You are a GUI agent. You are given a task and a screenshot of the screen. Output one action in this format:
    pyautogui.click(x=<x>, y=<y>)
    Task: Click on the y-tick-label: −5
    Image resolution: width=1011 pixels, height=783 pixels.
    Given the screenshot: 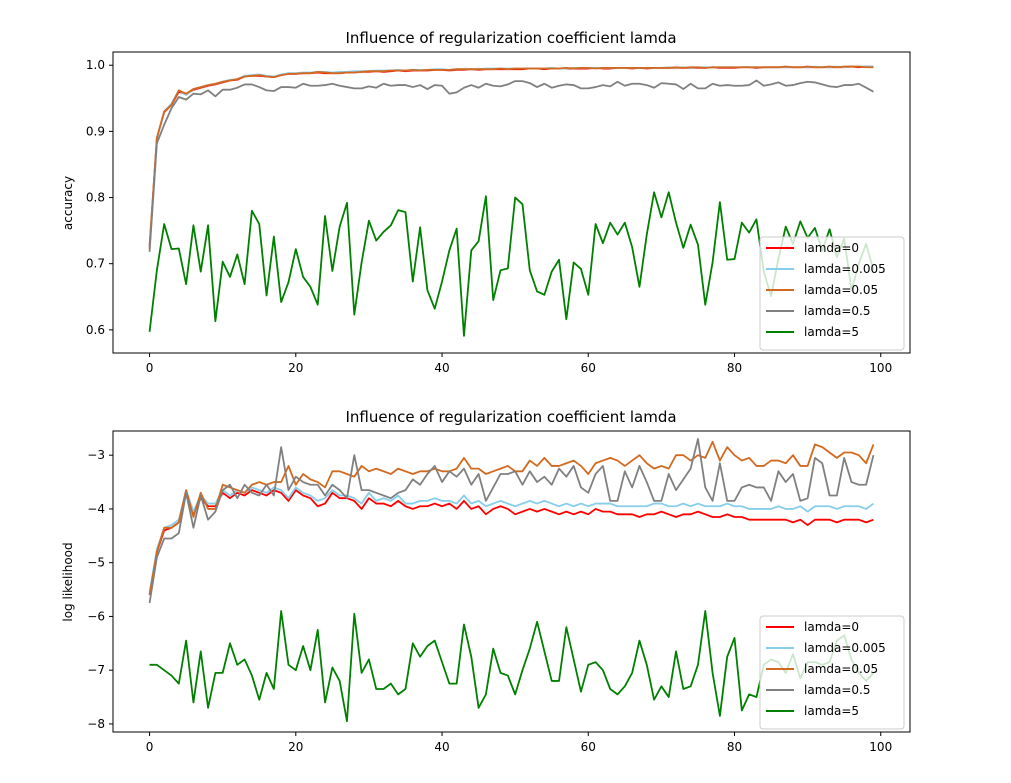 What is the action you would take?
    pyautogui.click(x=96, y=563)
    